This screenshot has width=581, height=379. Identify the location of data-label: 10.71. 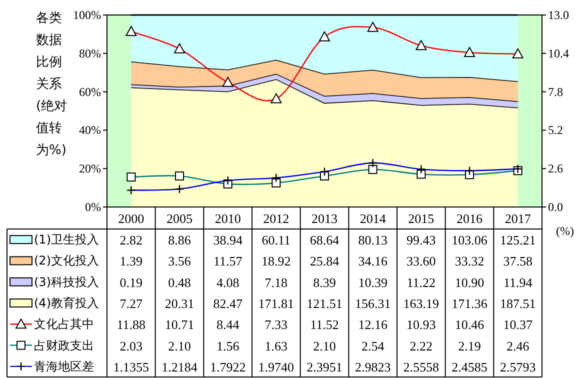
(179, 324).